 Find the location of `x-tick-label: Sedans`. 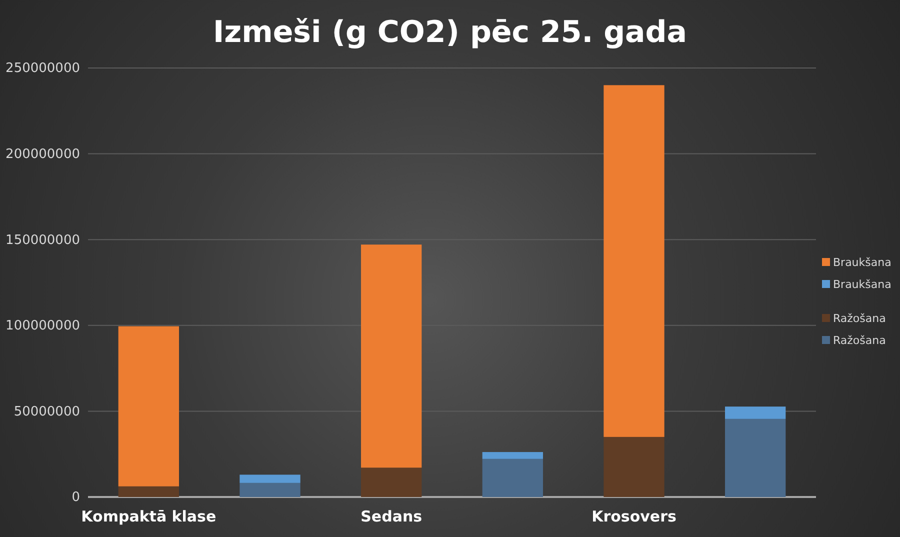

x-tick-label: Sedans is located at coordinates (391, 517).